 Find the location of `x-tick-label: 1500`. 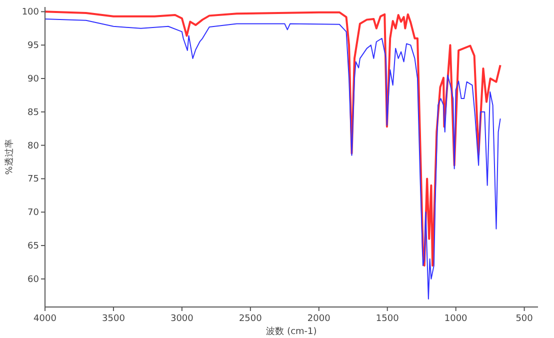

x-tick-label: 1500 is located at coordinates (388, 319).